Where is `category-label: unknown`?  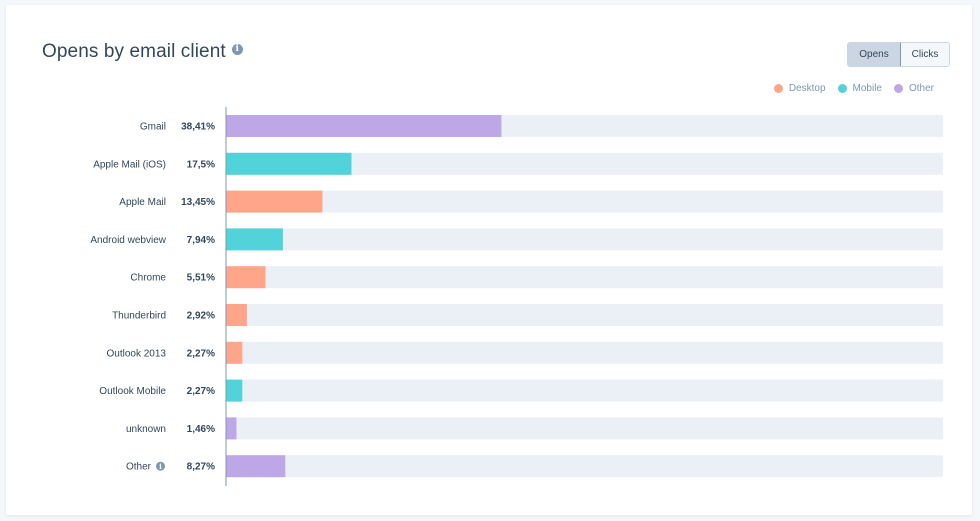 category-label: unknown is located at coordinates (146, 429).